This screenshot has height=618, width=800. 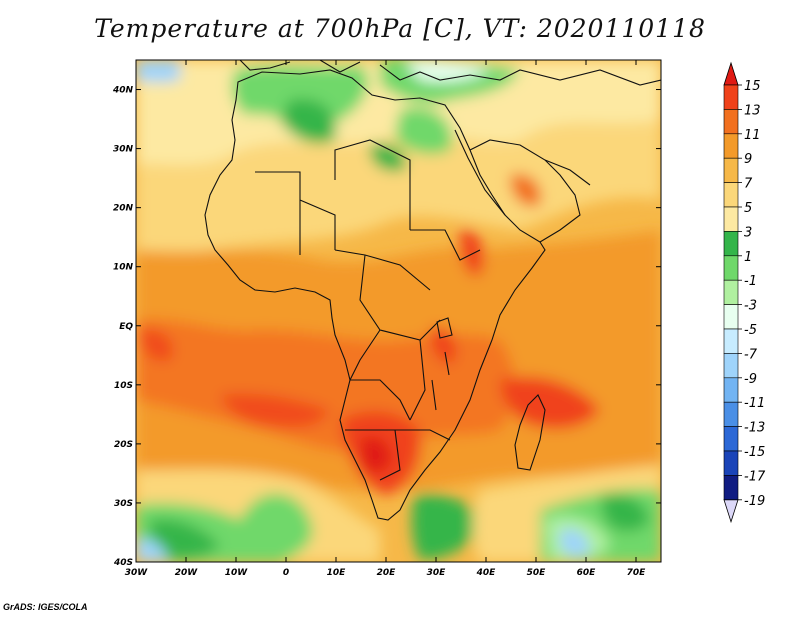 I want to click on lat-tick-label: 20N, so click(x=123, y=209).